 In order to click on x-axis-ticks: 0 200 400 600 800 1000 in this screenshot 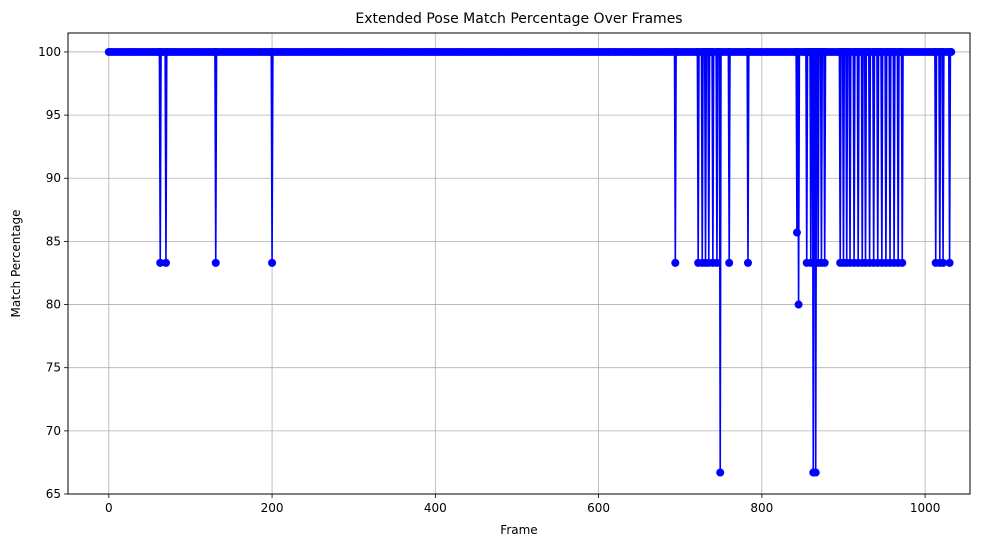, I will do `click(522, 504)`.